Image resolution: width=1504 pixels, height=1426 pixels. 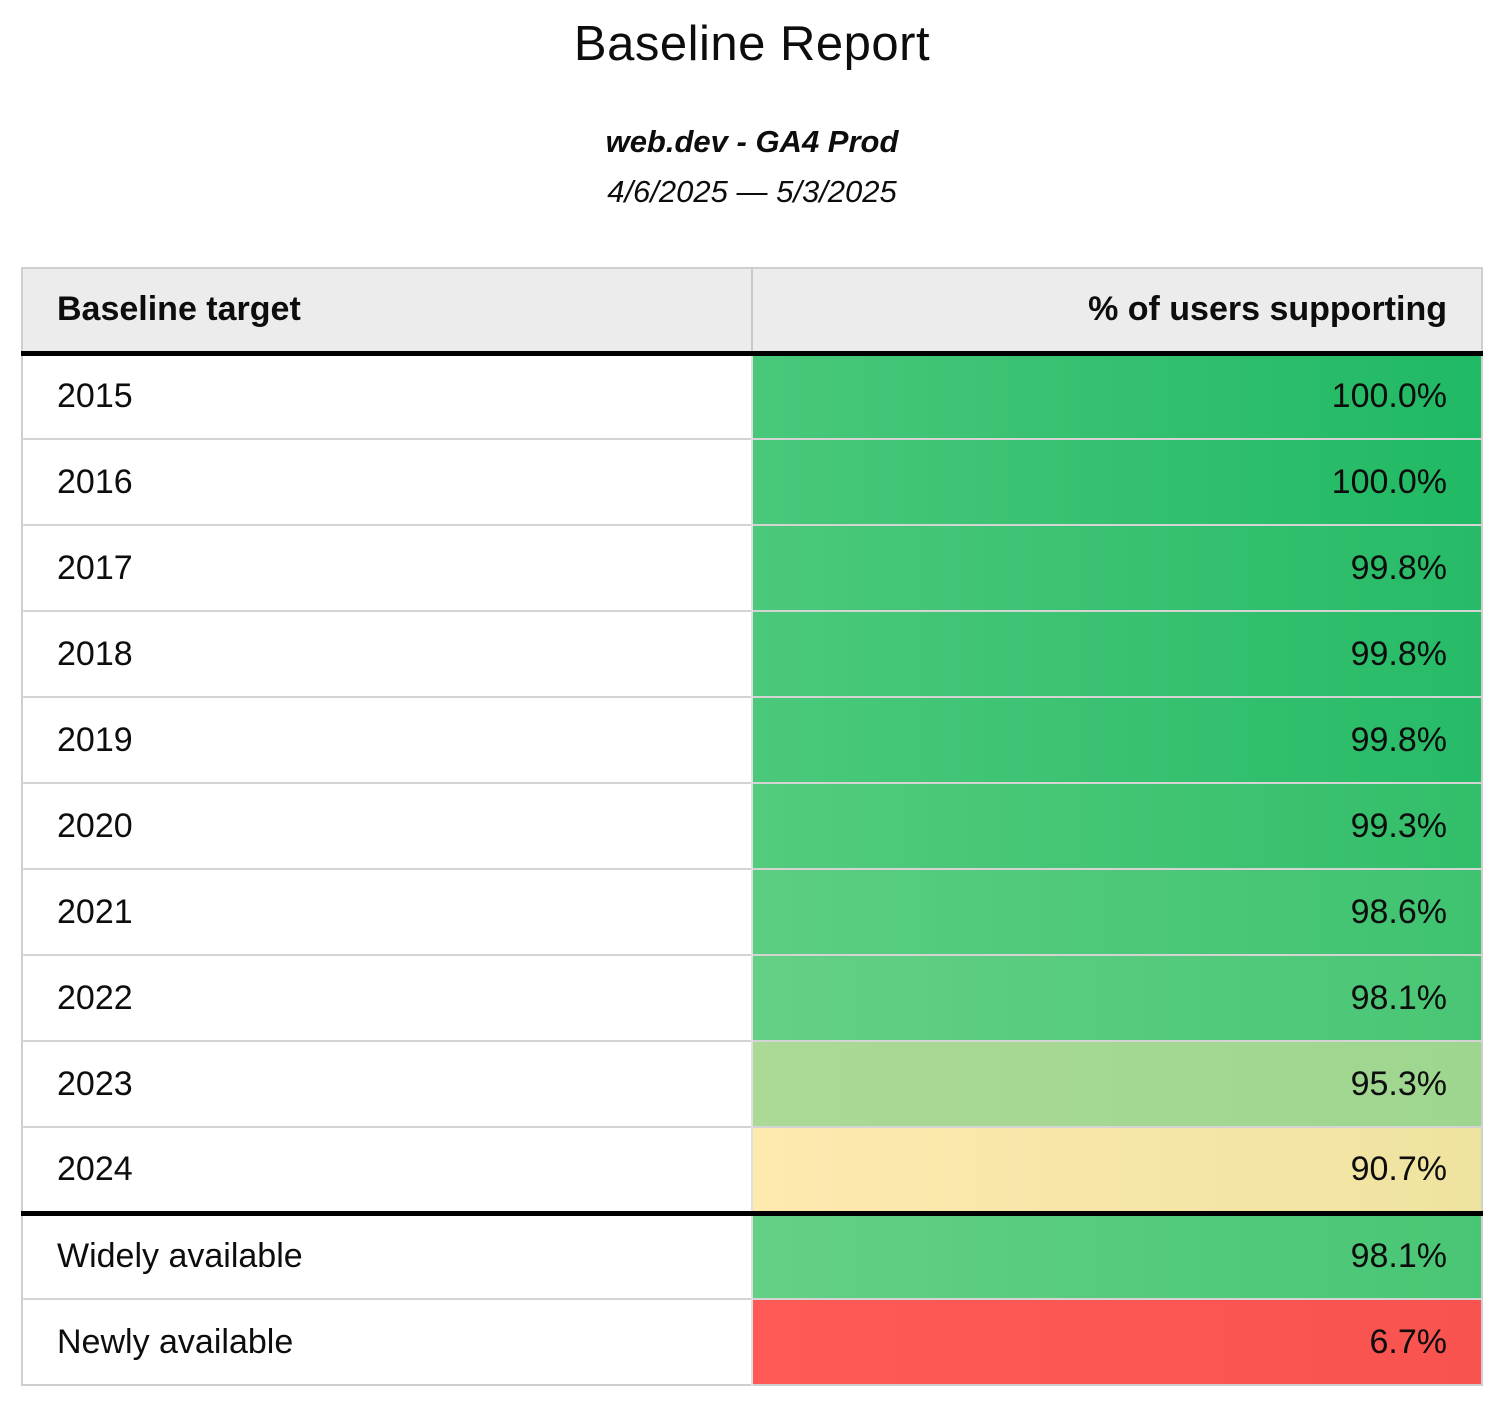 I want to click on table-row-2015: 2015 100.0%, so click(x=752, y=396).